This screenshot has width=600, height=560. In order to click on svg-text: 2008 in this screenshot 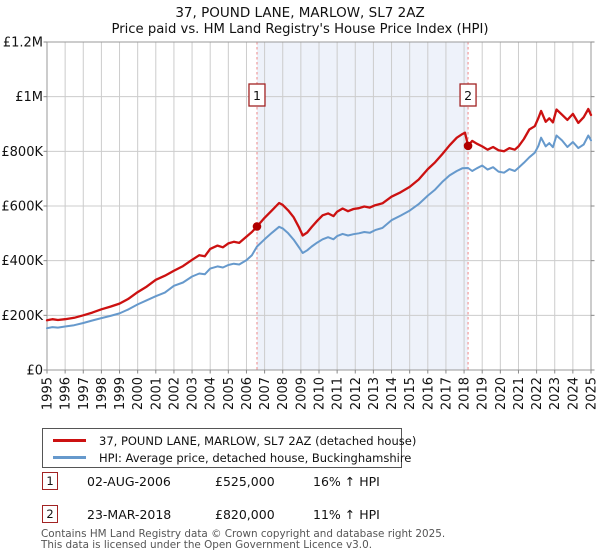, I will do `click(283, 393)`.